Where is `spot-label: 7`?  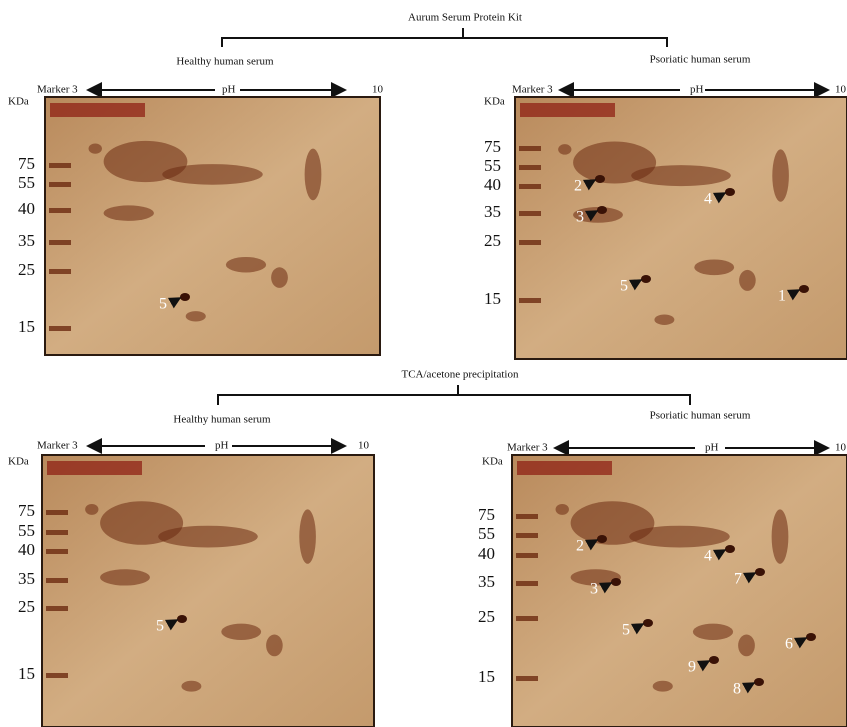 spot-label: 7 is located at coordinates (738, 579).